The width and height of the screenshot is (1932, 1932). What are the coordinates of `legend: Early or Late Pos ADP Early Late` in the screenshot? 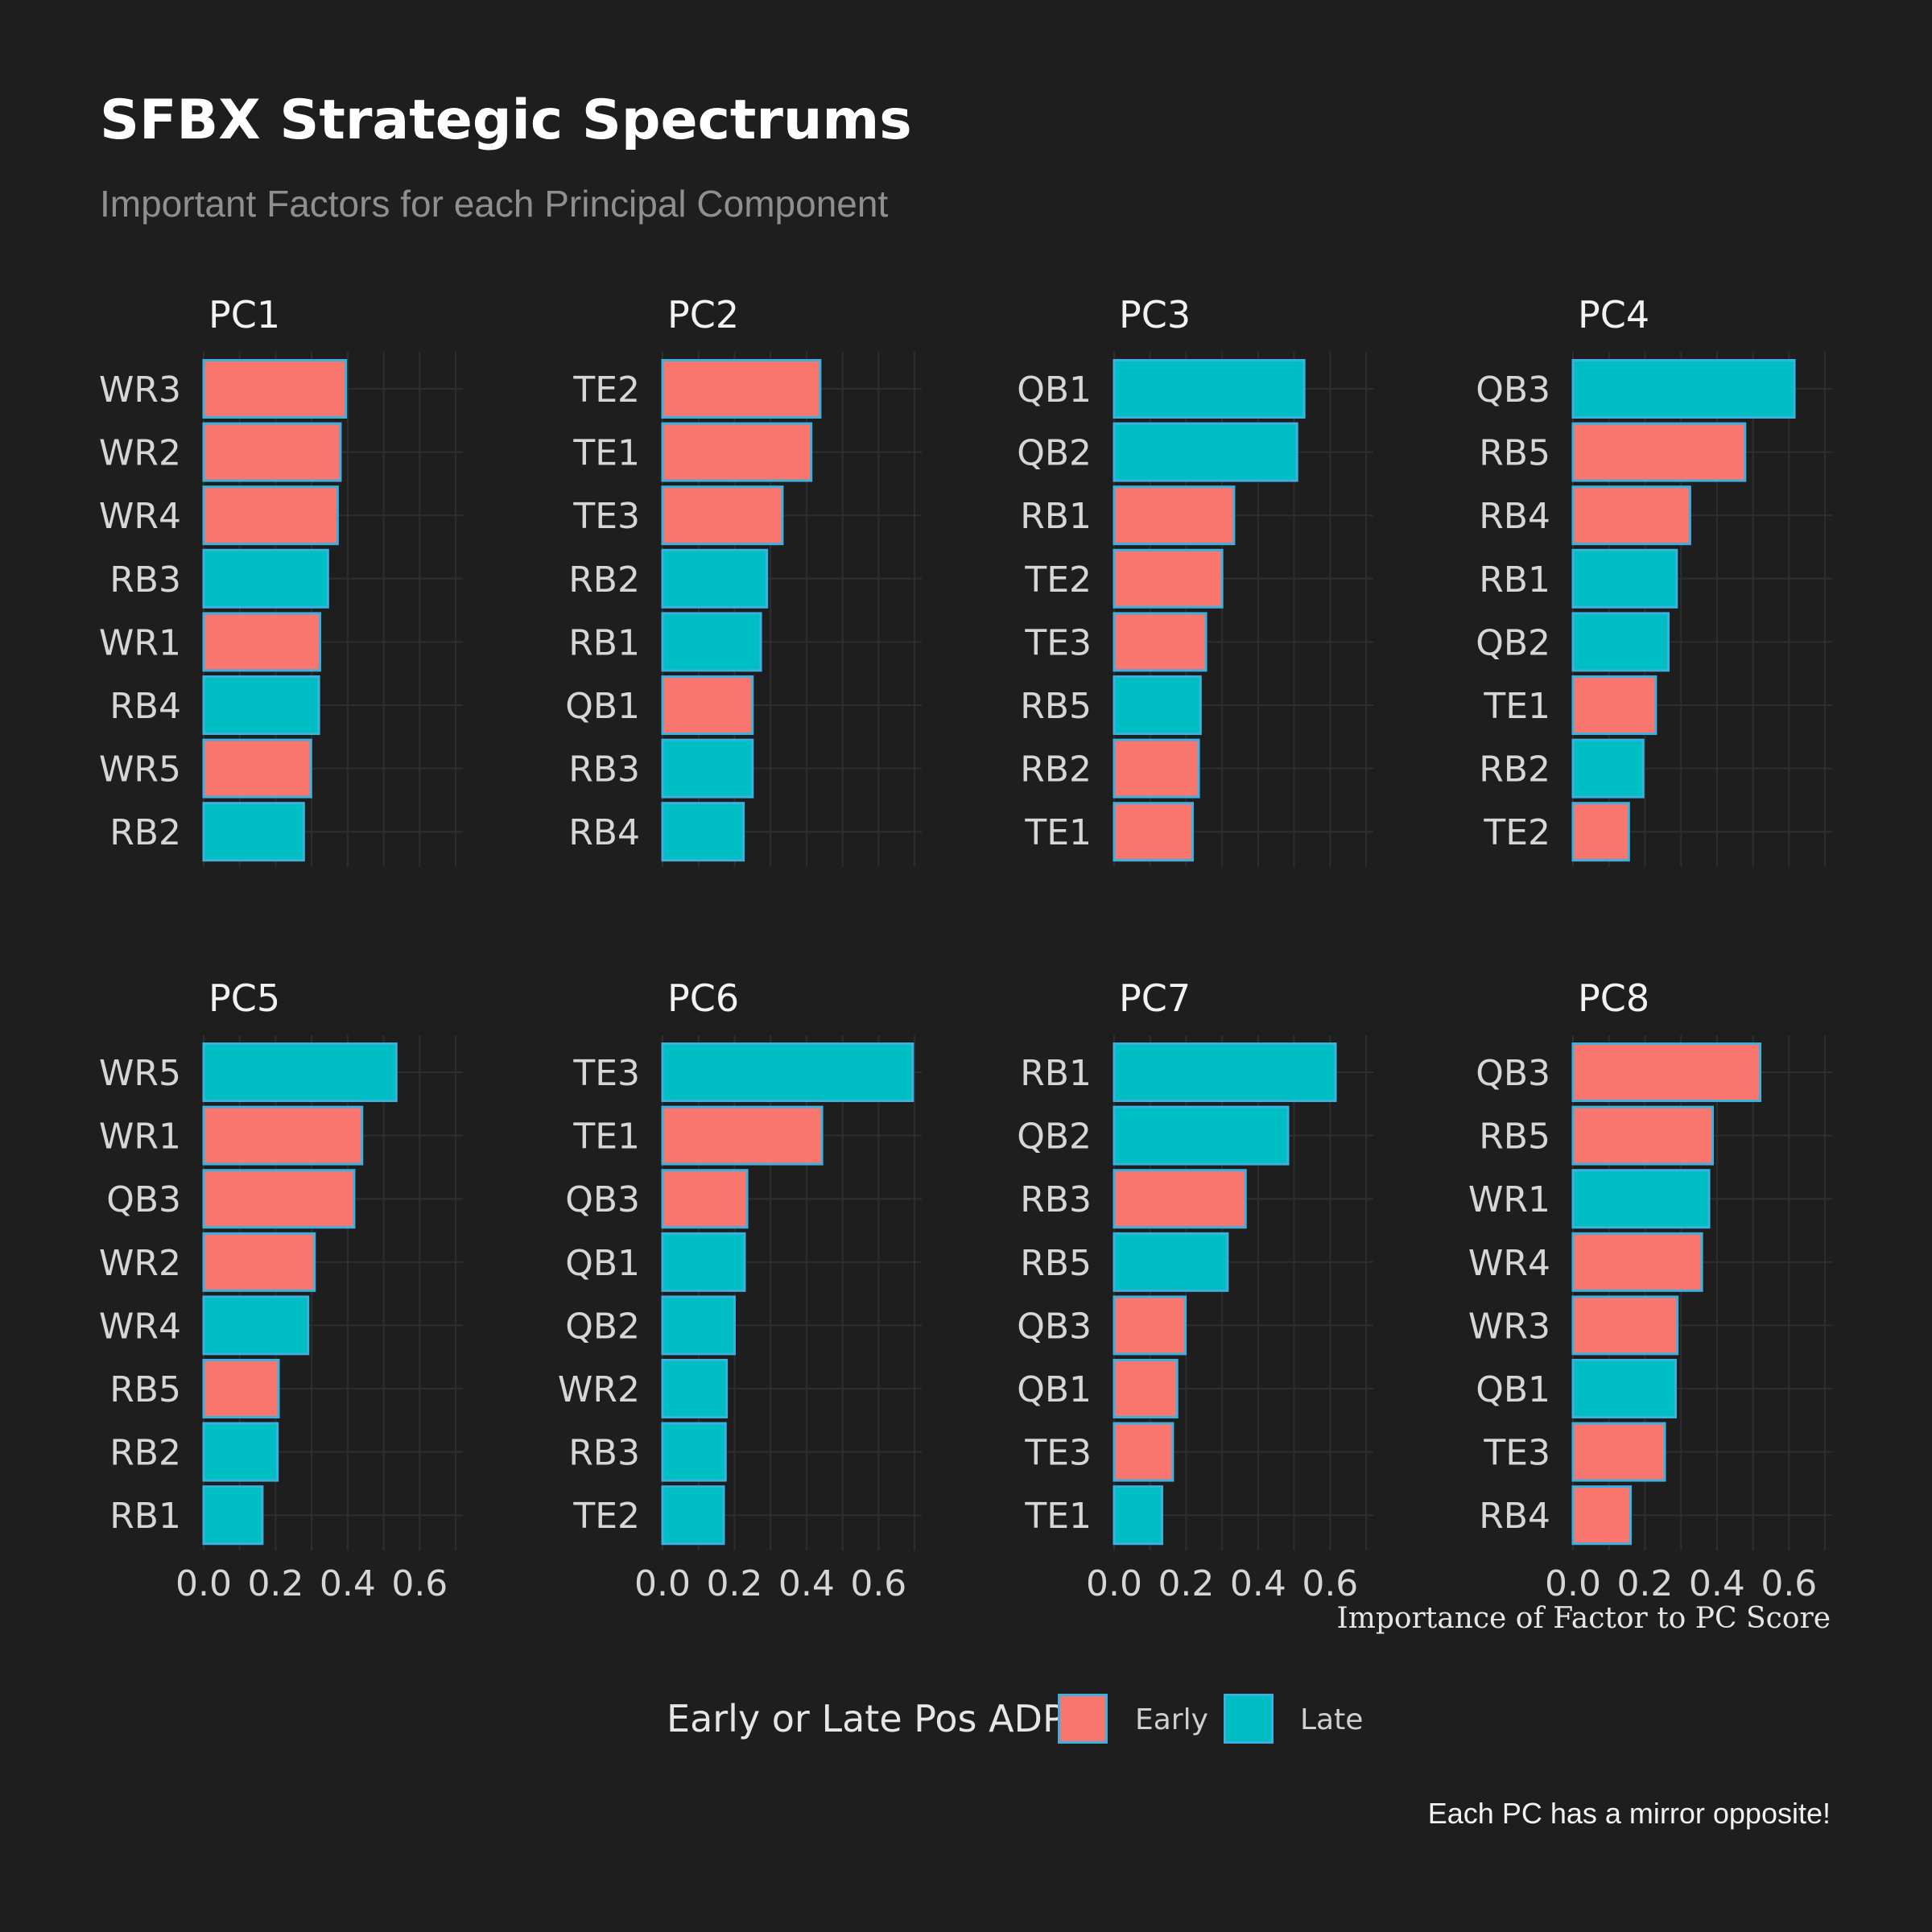 It's located at (966, 1721).